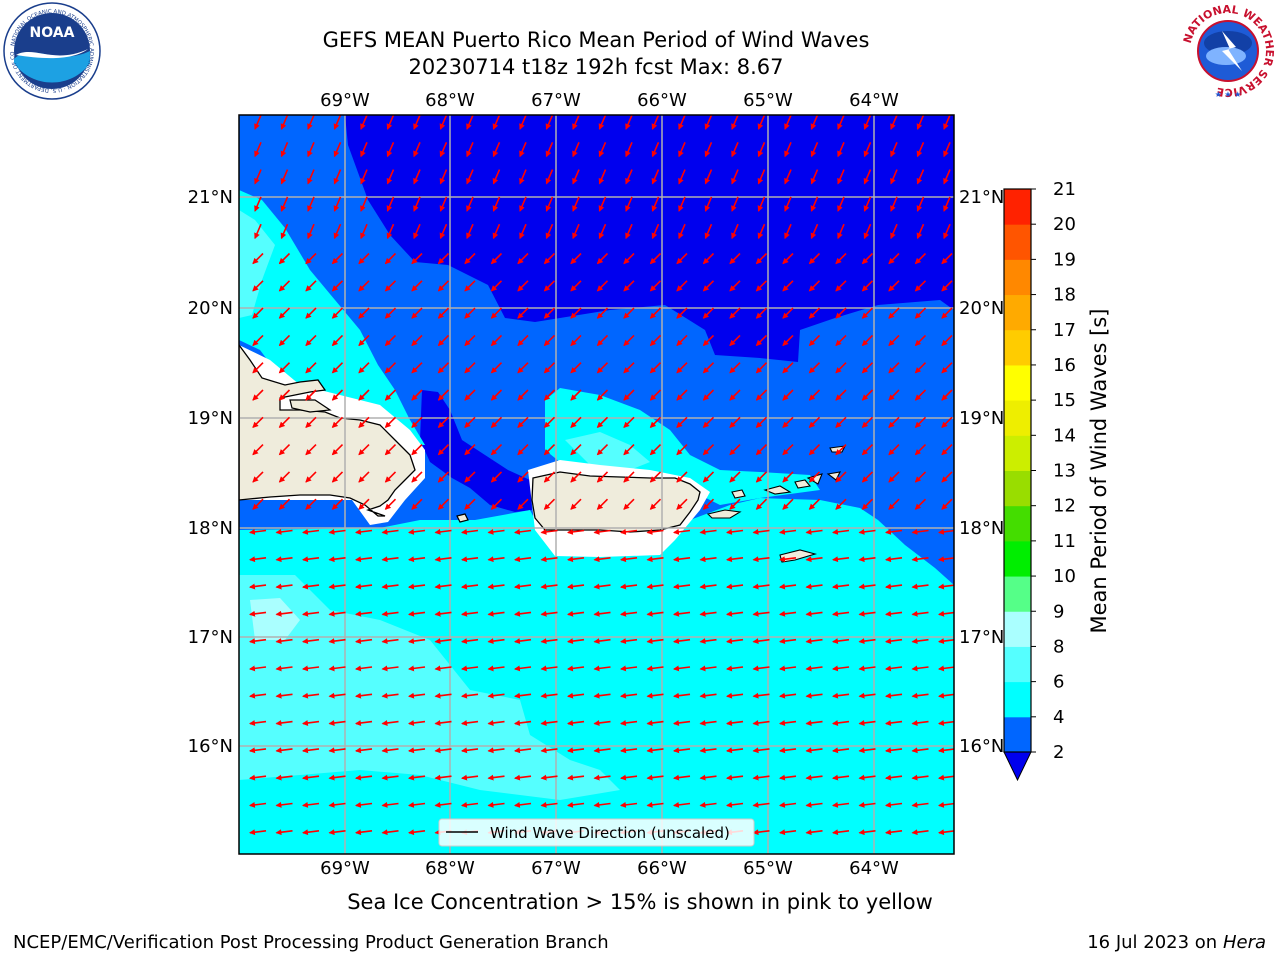  What do you see at coordinates (1058, 611) in the screenshot?
I see `colorbar-tick-label: 9` at bounding box center [1058, 611].